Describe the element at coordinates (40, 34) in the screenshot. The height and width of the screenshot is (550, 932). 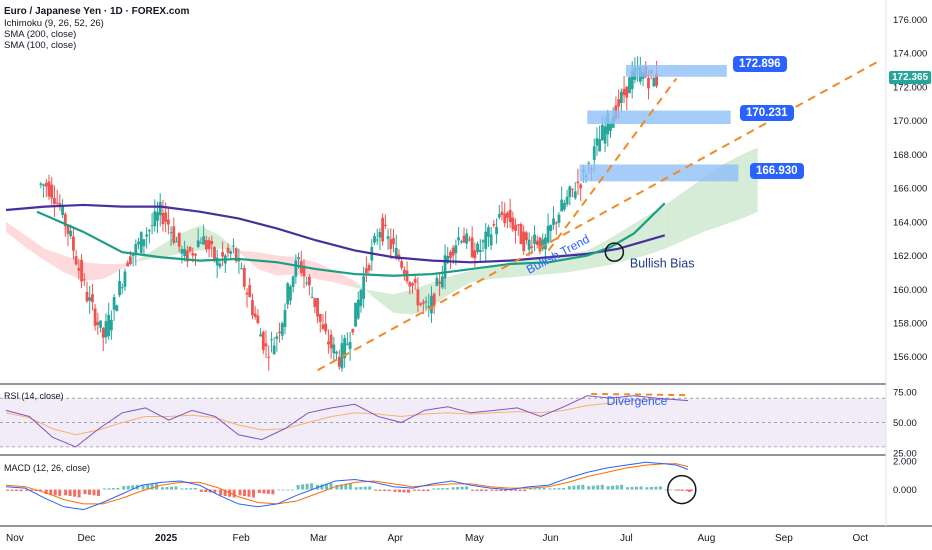
I see `indicator-sma200: SMA (200, close)` at that location.